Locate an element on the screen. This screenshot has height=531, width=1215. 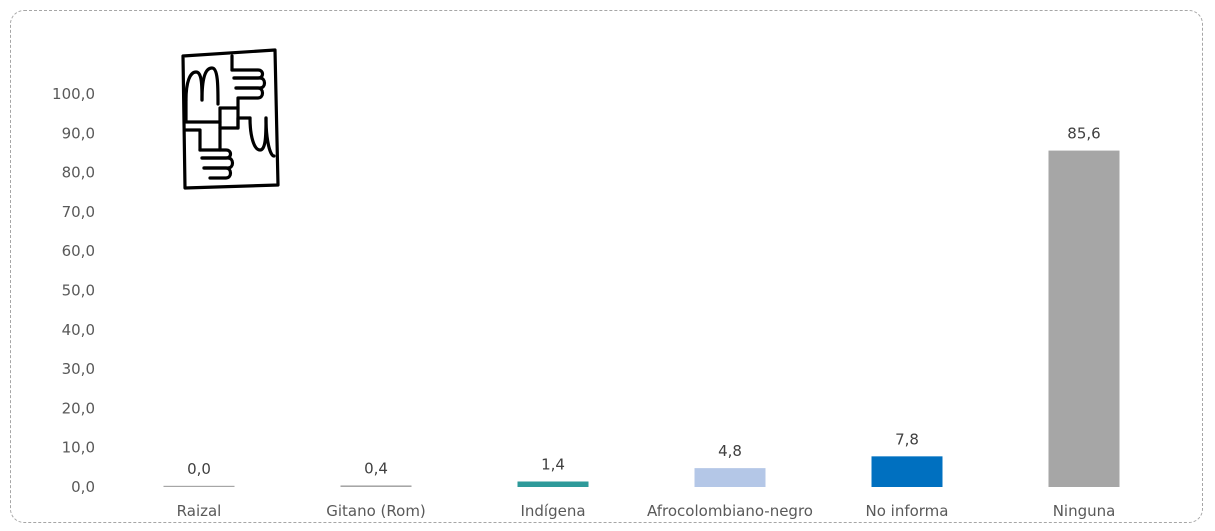
x-tick-label: Gitano (Rom) is located at coordinates (376, 511).